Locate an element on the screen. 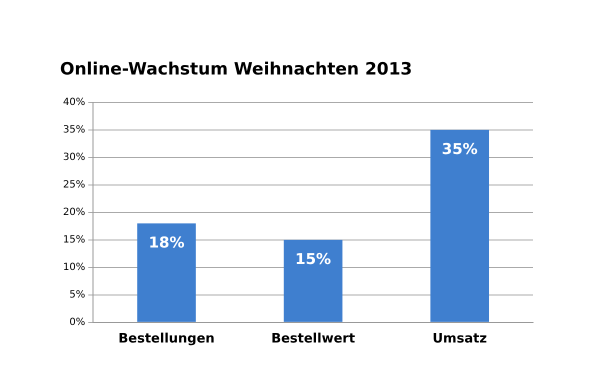 The image size is (613, 370). y-tick-label: 5% is located at coordinates (77, 294).